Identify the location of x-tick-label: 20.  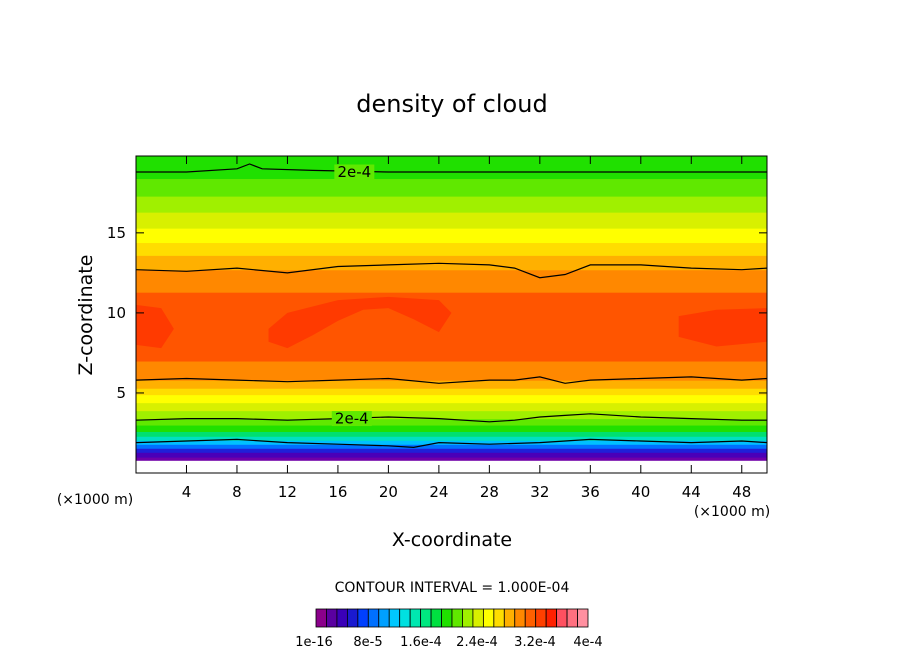
(388, 492).